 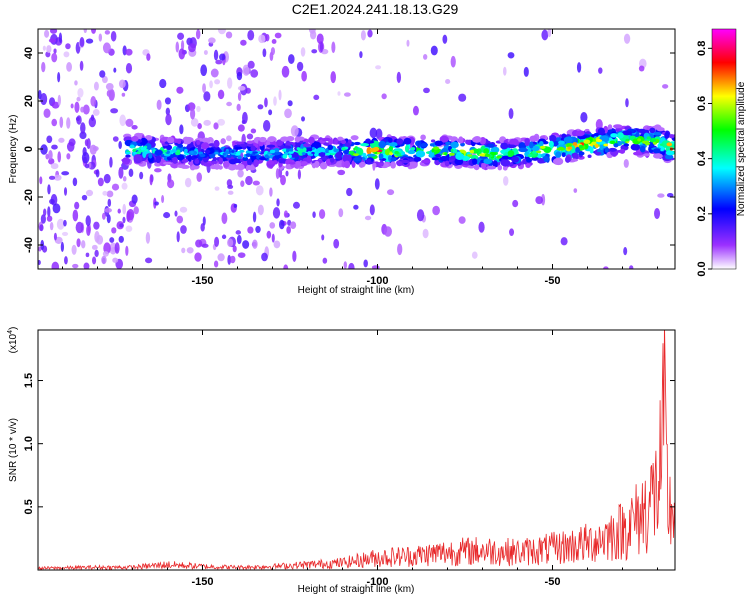 I want to click on snr-y-multiplier: (x104), so click(x=13, y=340).